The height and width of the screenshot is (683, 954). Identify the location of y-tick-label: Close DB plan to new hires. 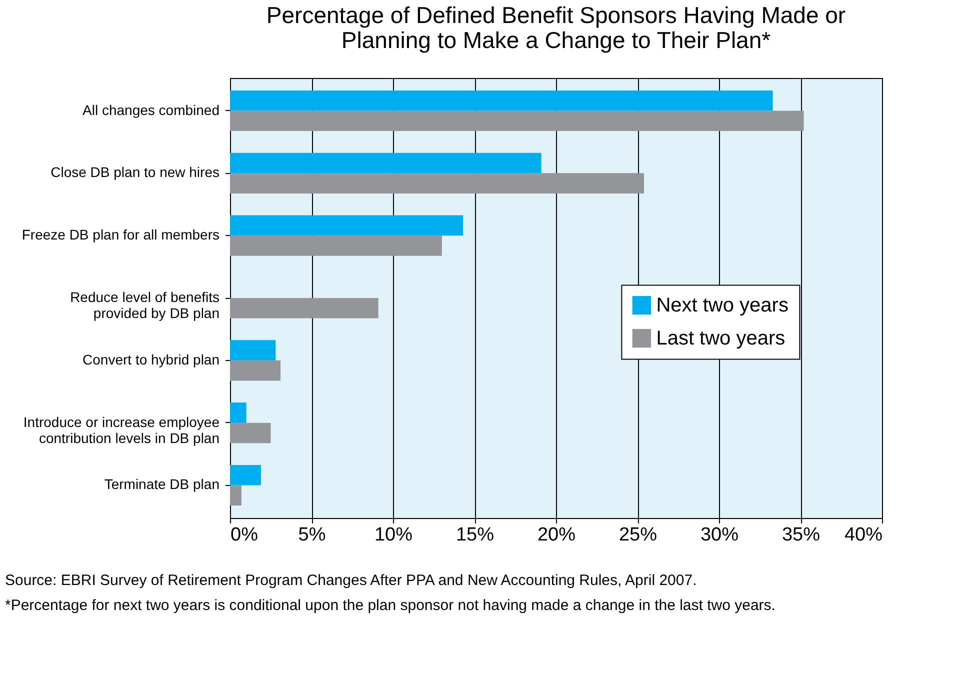
(135, 172).